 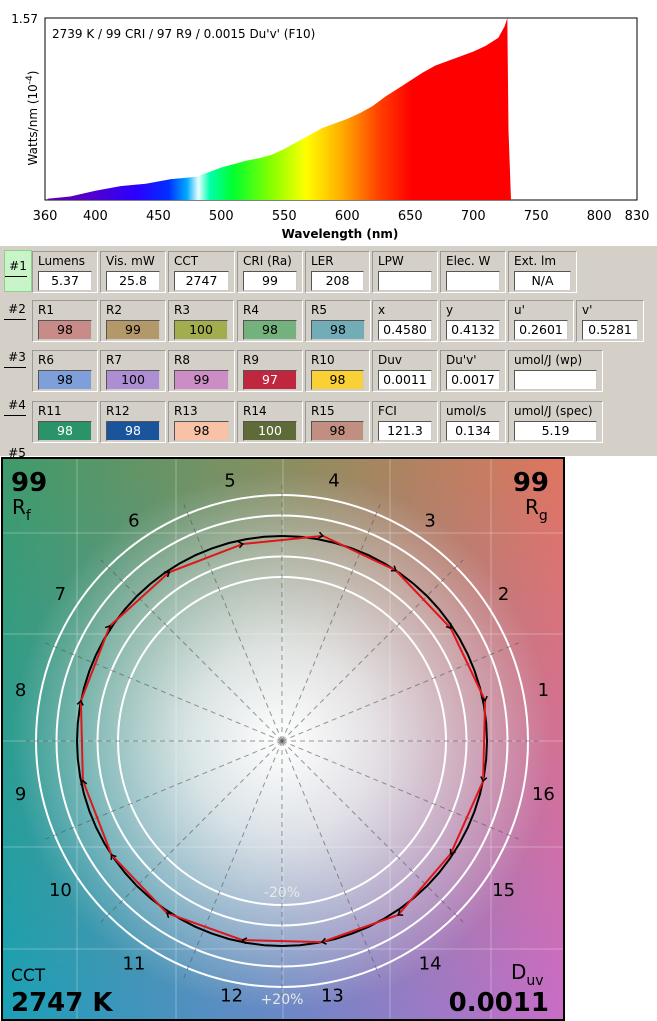 What do you see at coordinates (599, 216) in the screenshot?
I see `x-tick-label: 800` at bounding box center [599, 216].